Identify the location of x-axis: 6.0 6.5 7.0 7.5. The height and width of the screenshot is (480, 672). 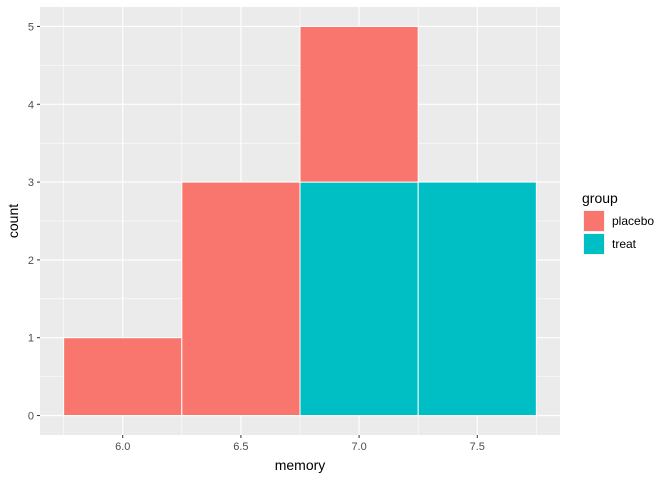
(300, 444).